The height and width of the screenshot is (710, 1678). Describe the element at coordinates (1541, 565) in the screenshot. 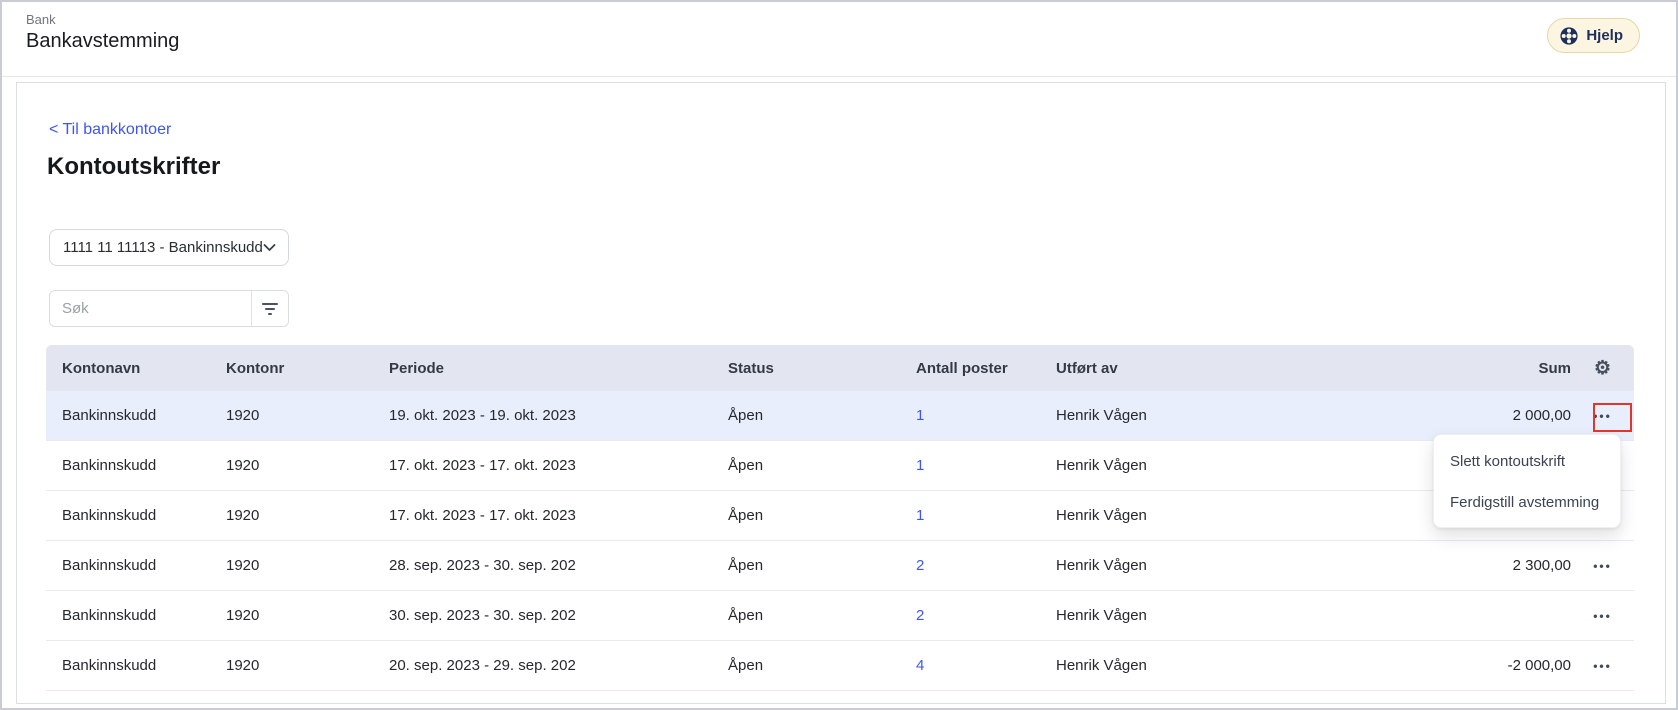

I see `cell-sum: 2 300,00` at that location.